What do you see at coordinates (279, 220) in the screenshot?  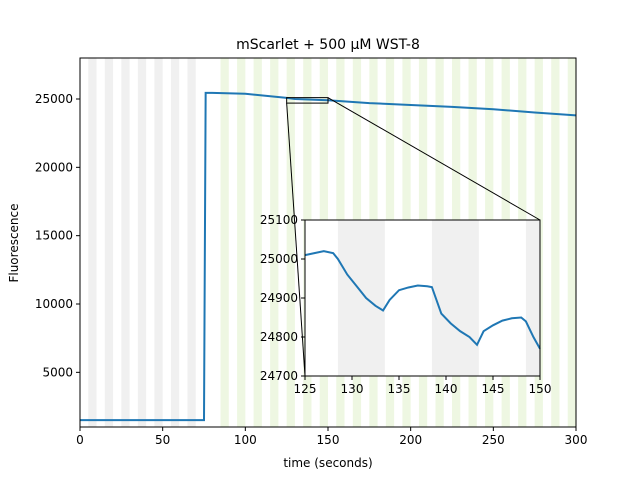 I see `inset-y-tick-label: 25100` at bounding box center [279, 220].